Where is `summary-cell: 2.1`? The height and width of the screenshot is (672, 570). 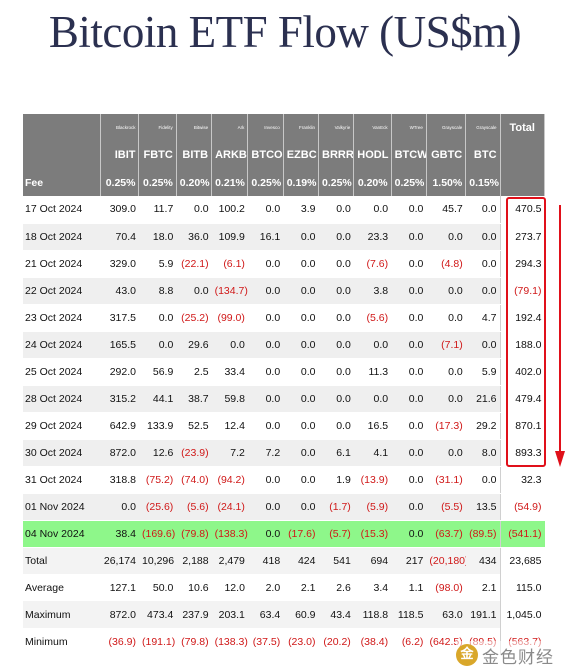
summary-cell: 2.1 is located at coordinates (483, 587).